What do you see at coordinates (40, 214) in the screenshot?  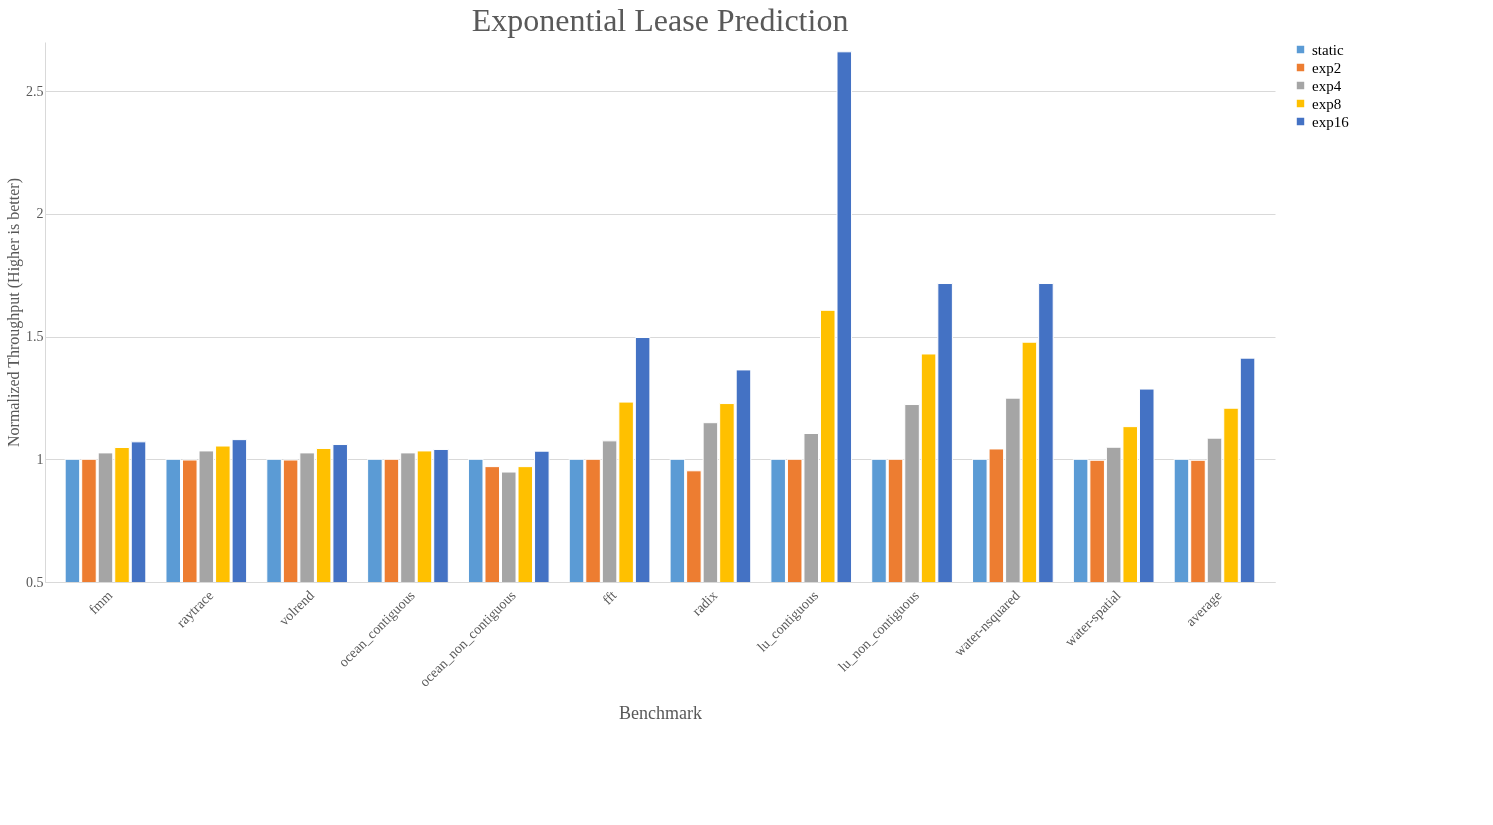 I see `y-tick-label: 2` at bounding box center [40, 214].